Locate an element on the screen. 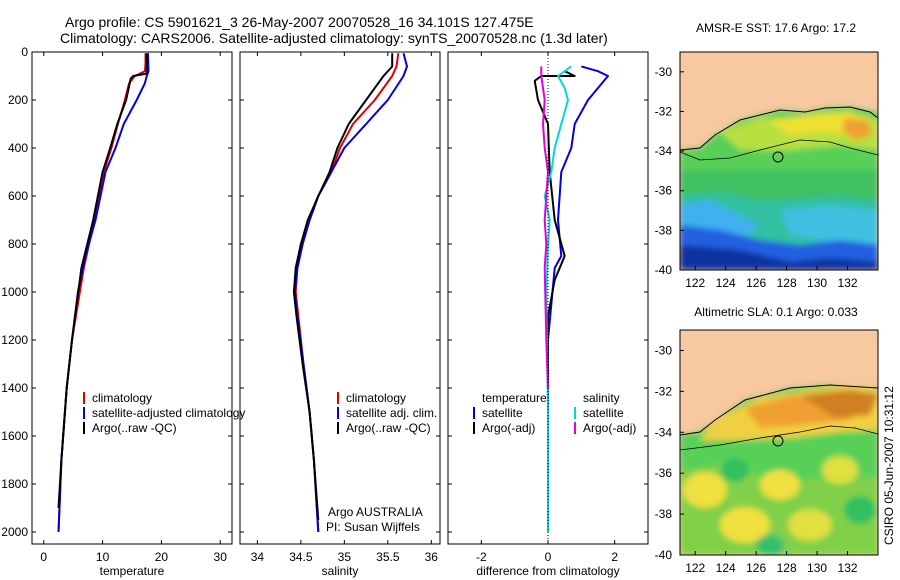 The image size is (900, 580). sla-field is located at coordinates (779, 470).